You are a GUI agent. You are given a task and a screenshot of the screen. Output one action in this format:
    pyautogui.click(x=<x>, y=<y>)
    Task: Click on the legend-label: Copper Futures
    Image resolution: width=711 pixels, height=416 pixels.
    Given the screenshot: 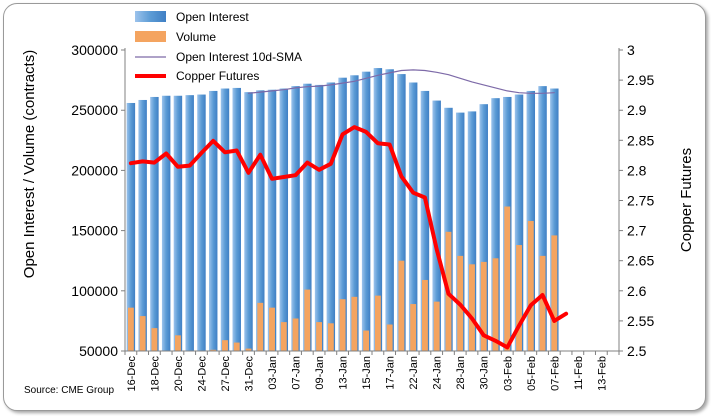 What is the action you would take?
    pyautogui.click(x=217, y=76)
    